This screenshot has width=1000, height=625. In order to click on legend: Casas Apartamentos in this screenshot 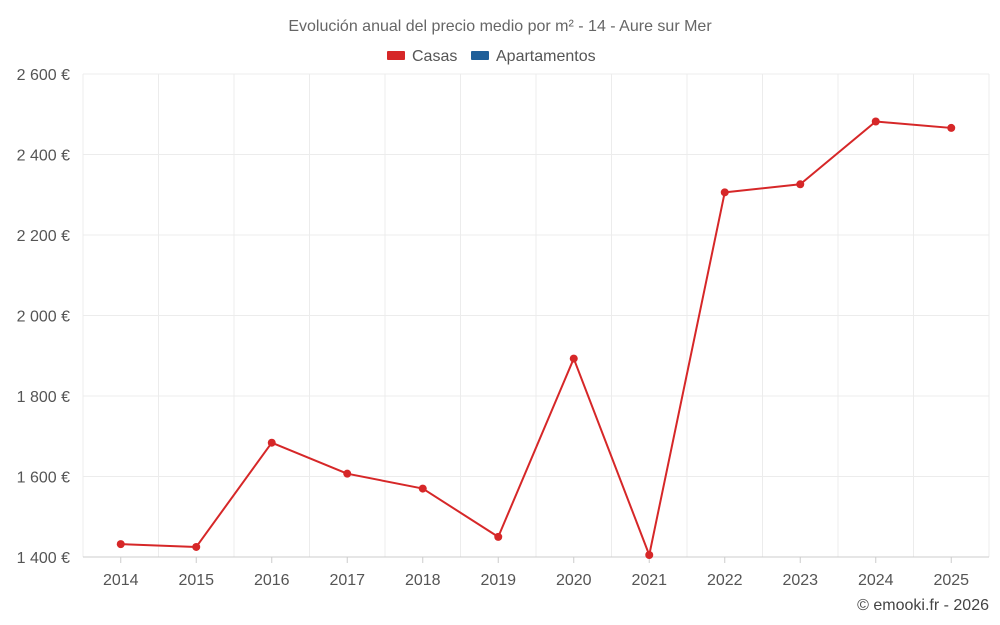, I will do `click(491, 56)`.